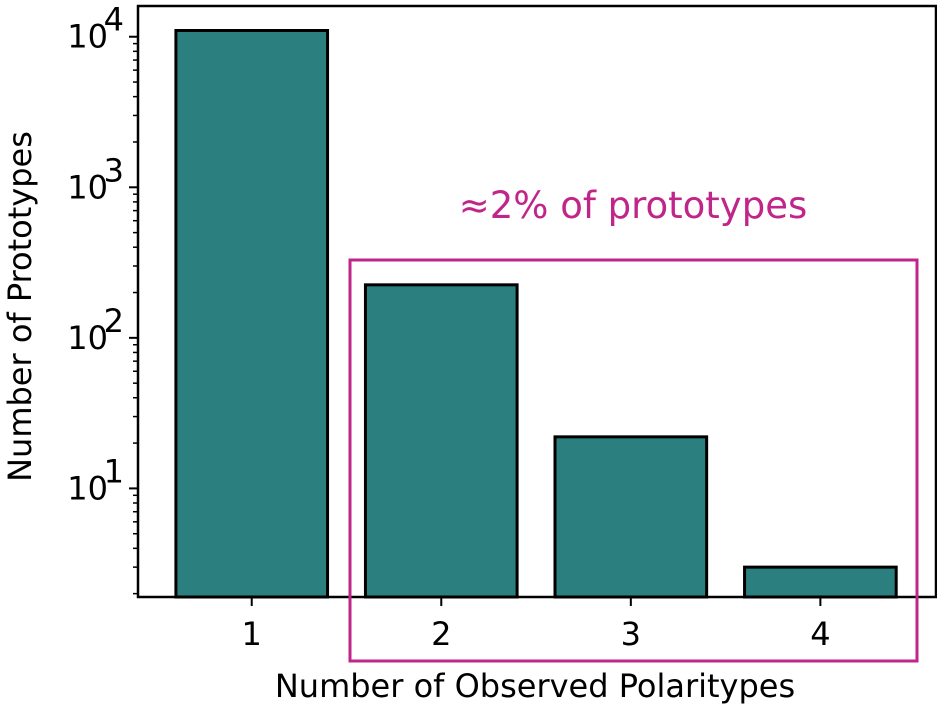 The height and width of the screenshot is (705, 937). Describe the element at coordinates (535, 686) in the screenshot. I see `x-axis-label: Number of Observed Polaritypes` at that location.